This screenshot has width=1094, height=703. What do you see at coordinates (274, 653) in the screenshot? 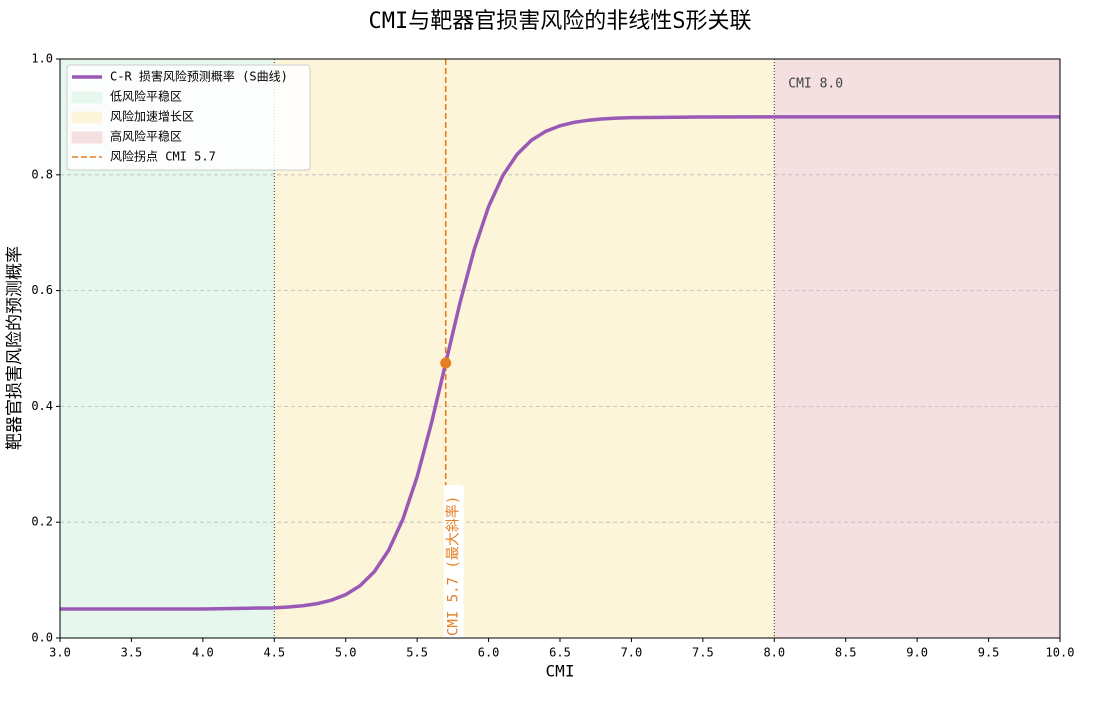
I see `x-tick-label: 4.5` at bounding box center [274, 653].